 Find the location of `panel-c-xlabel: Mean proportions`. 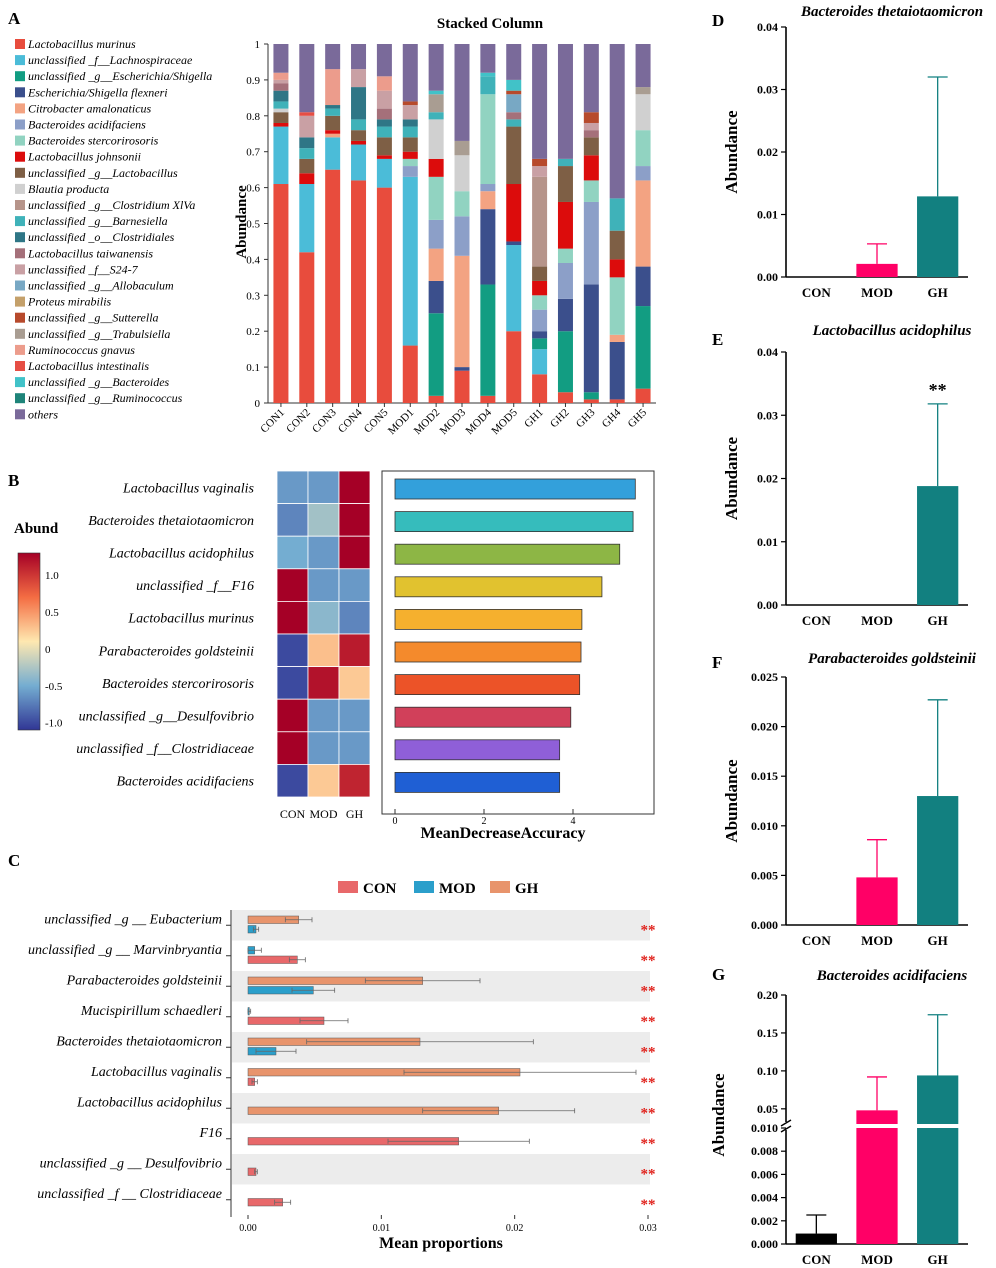

panel-c-xlabel: Mean proportions is located at coordinates (441, 1243).